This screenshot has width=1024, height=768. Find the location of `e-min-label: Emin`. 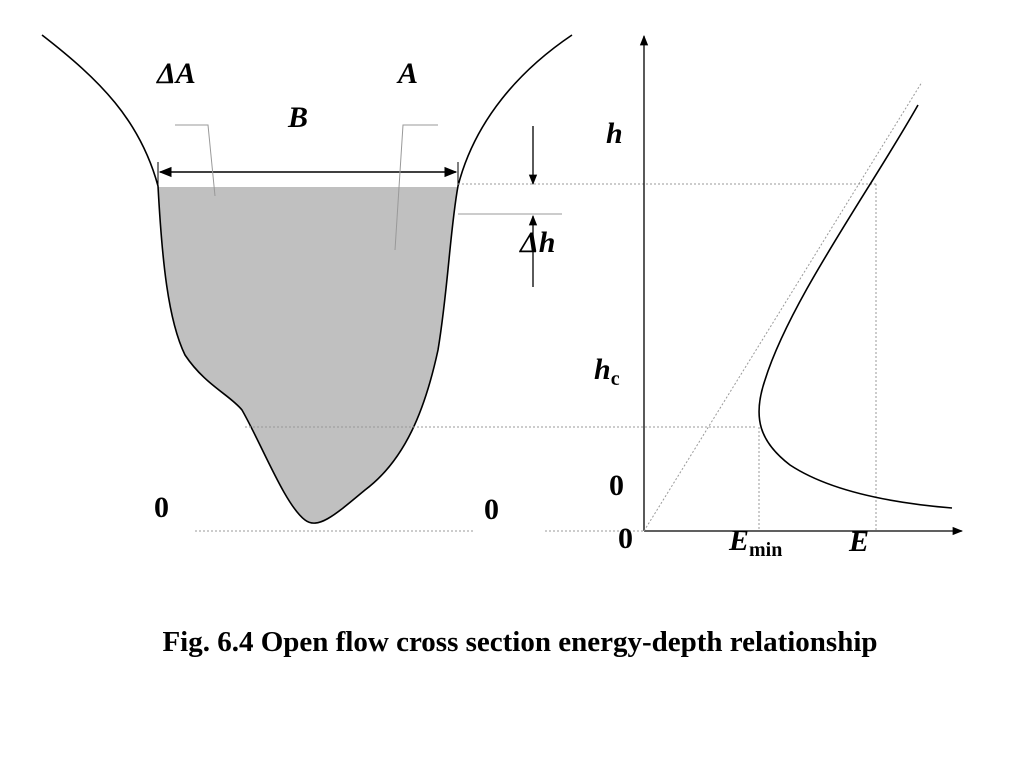

e-min-label: Emin is located at coordinates (755, 542).